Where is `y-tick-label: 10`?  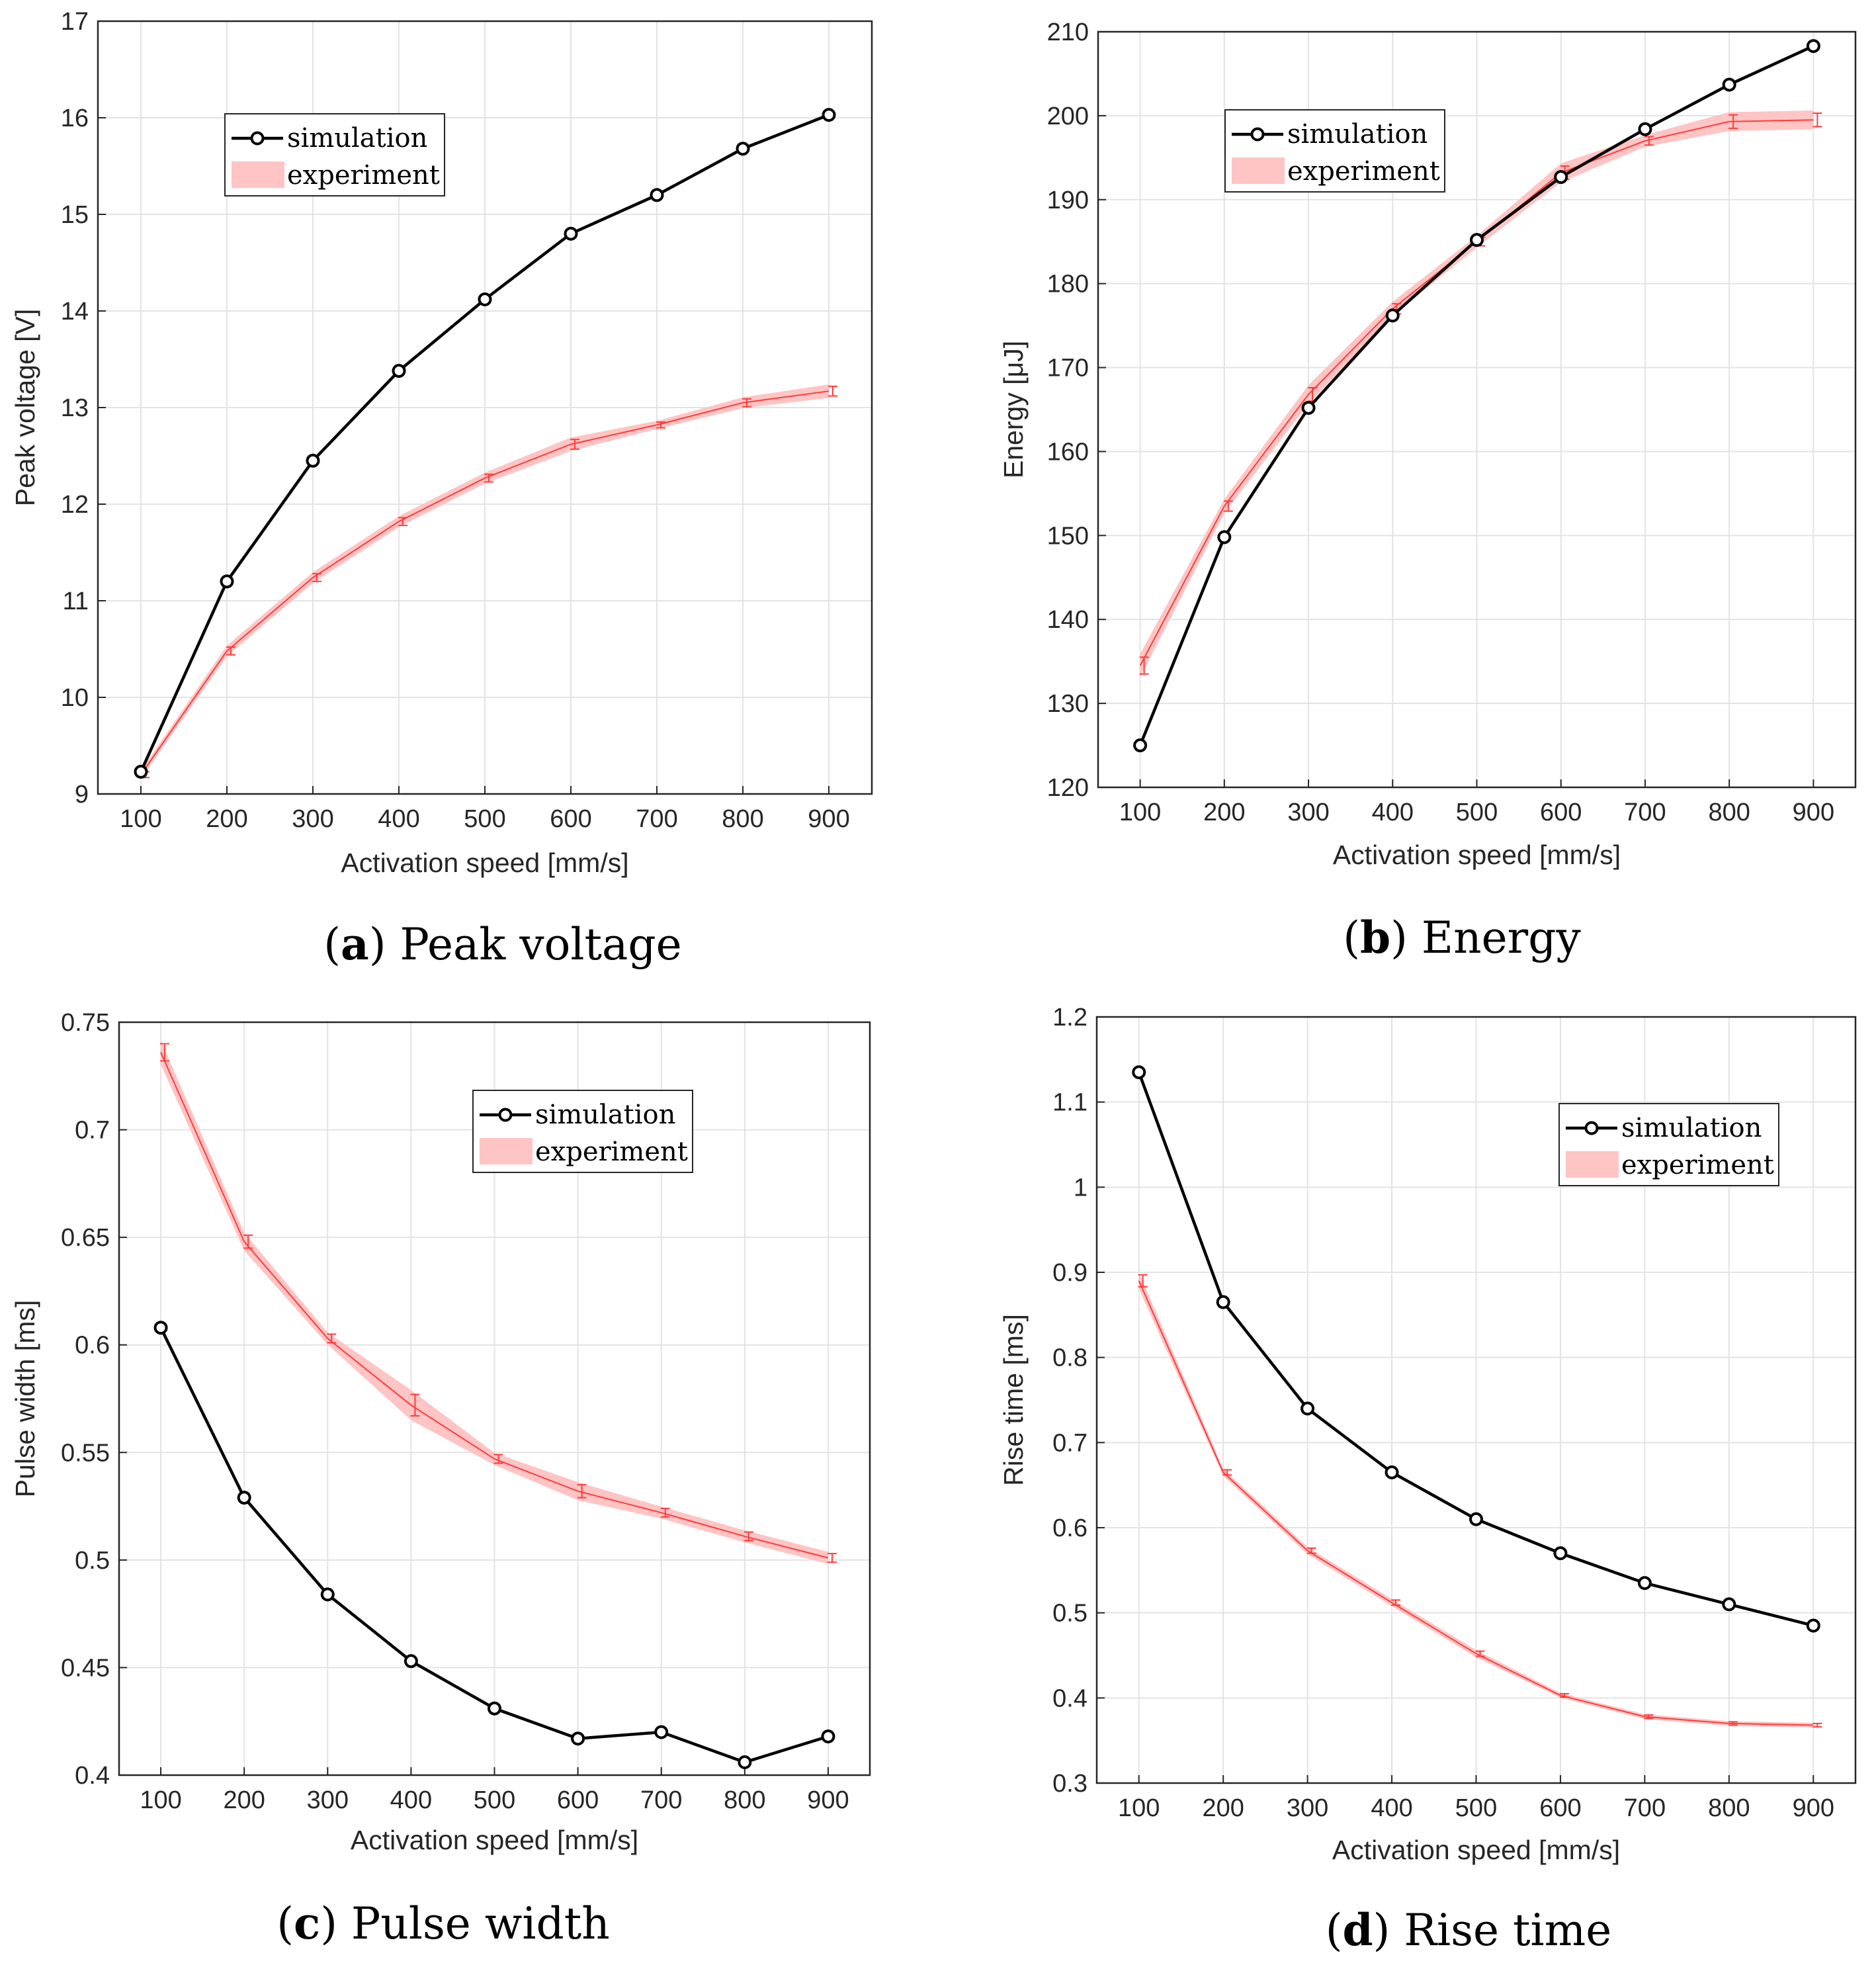 y-tick-label: 10 is located at coordinates (75, 698).